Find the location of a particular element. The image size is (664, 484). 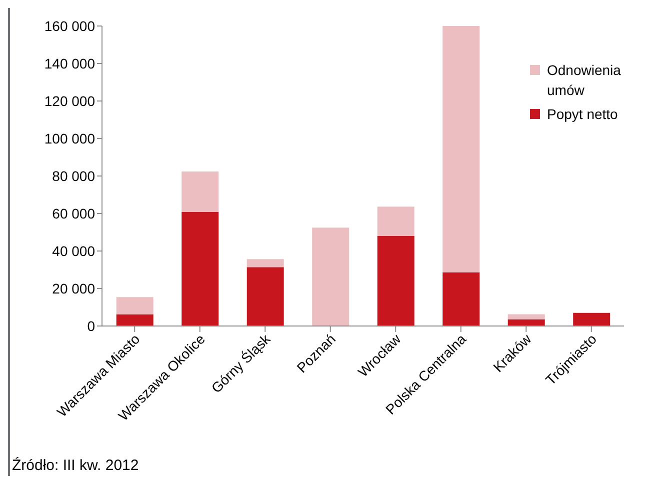

y-tick-label: 100 000 is located at coordinates (70, 138).